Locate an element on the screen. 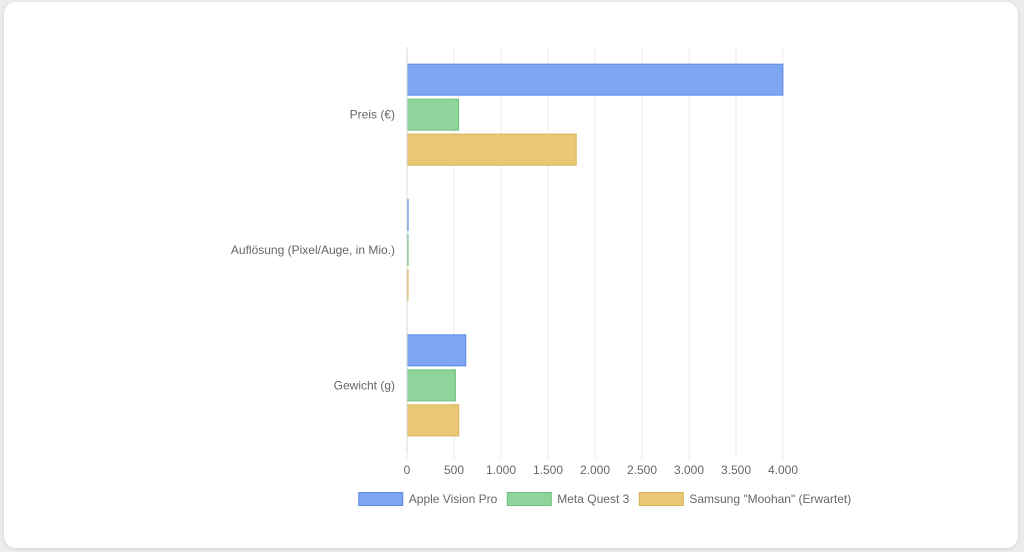 This screenshot has height=552, width=1024. x-tick-label: 3.500 is located at coordinates (736, 470).